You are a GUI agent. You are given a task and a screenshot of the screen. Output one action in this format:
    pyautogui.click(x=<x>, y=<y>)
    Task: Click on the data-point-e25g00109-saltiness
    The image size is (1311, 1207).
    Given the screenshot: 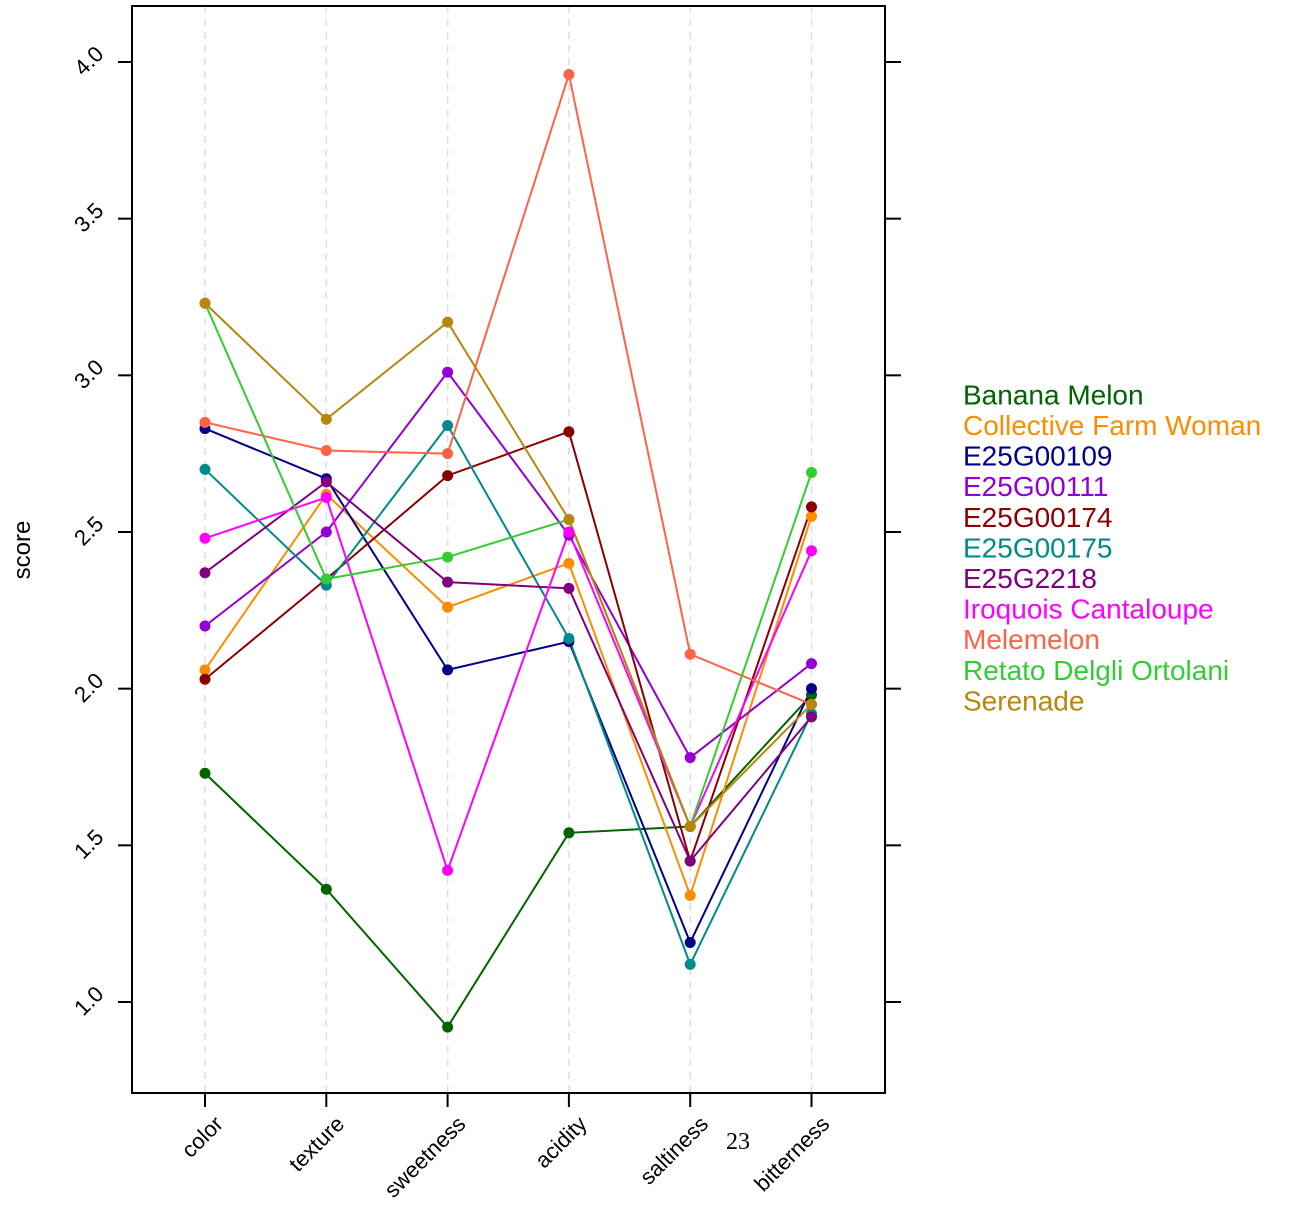 What is the action you would take?
    pyautogui.click(x=690, y=942)
    